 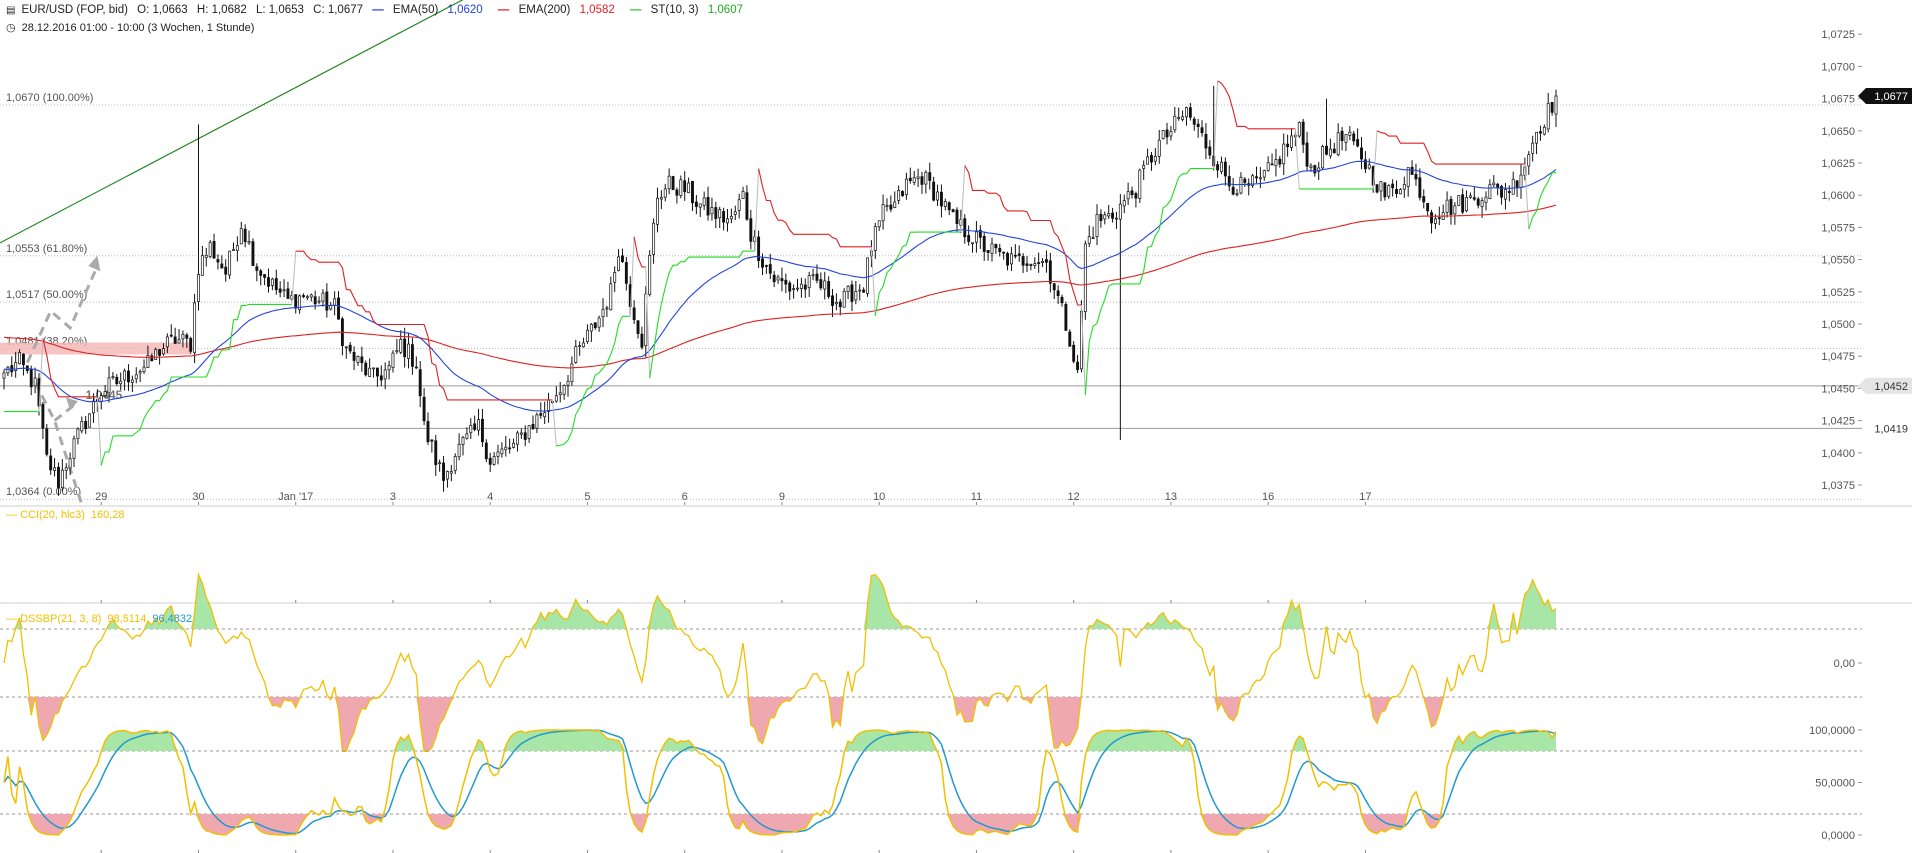 I want to click on ema200-legend: — EMA(200) 1,0582, so click(x=556, y=10).